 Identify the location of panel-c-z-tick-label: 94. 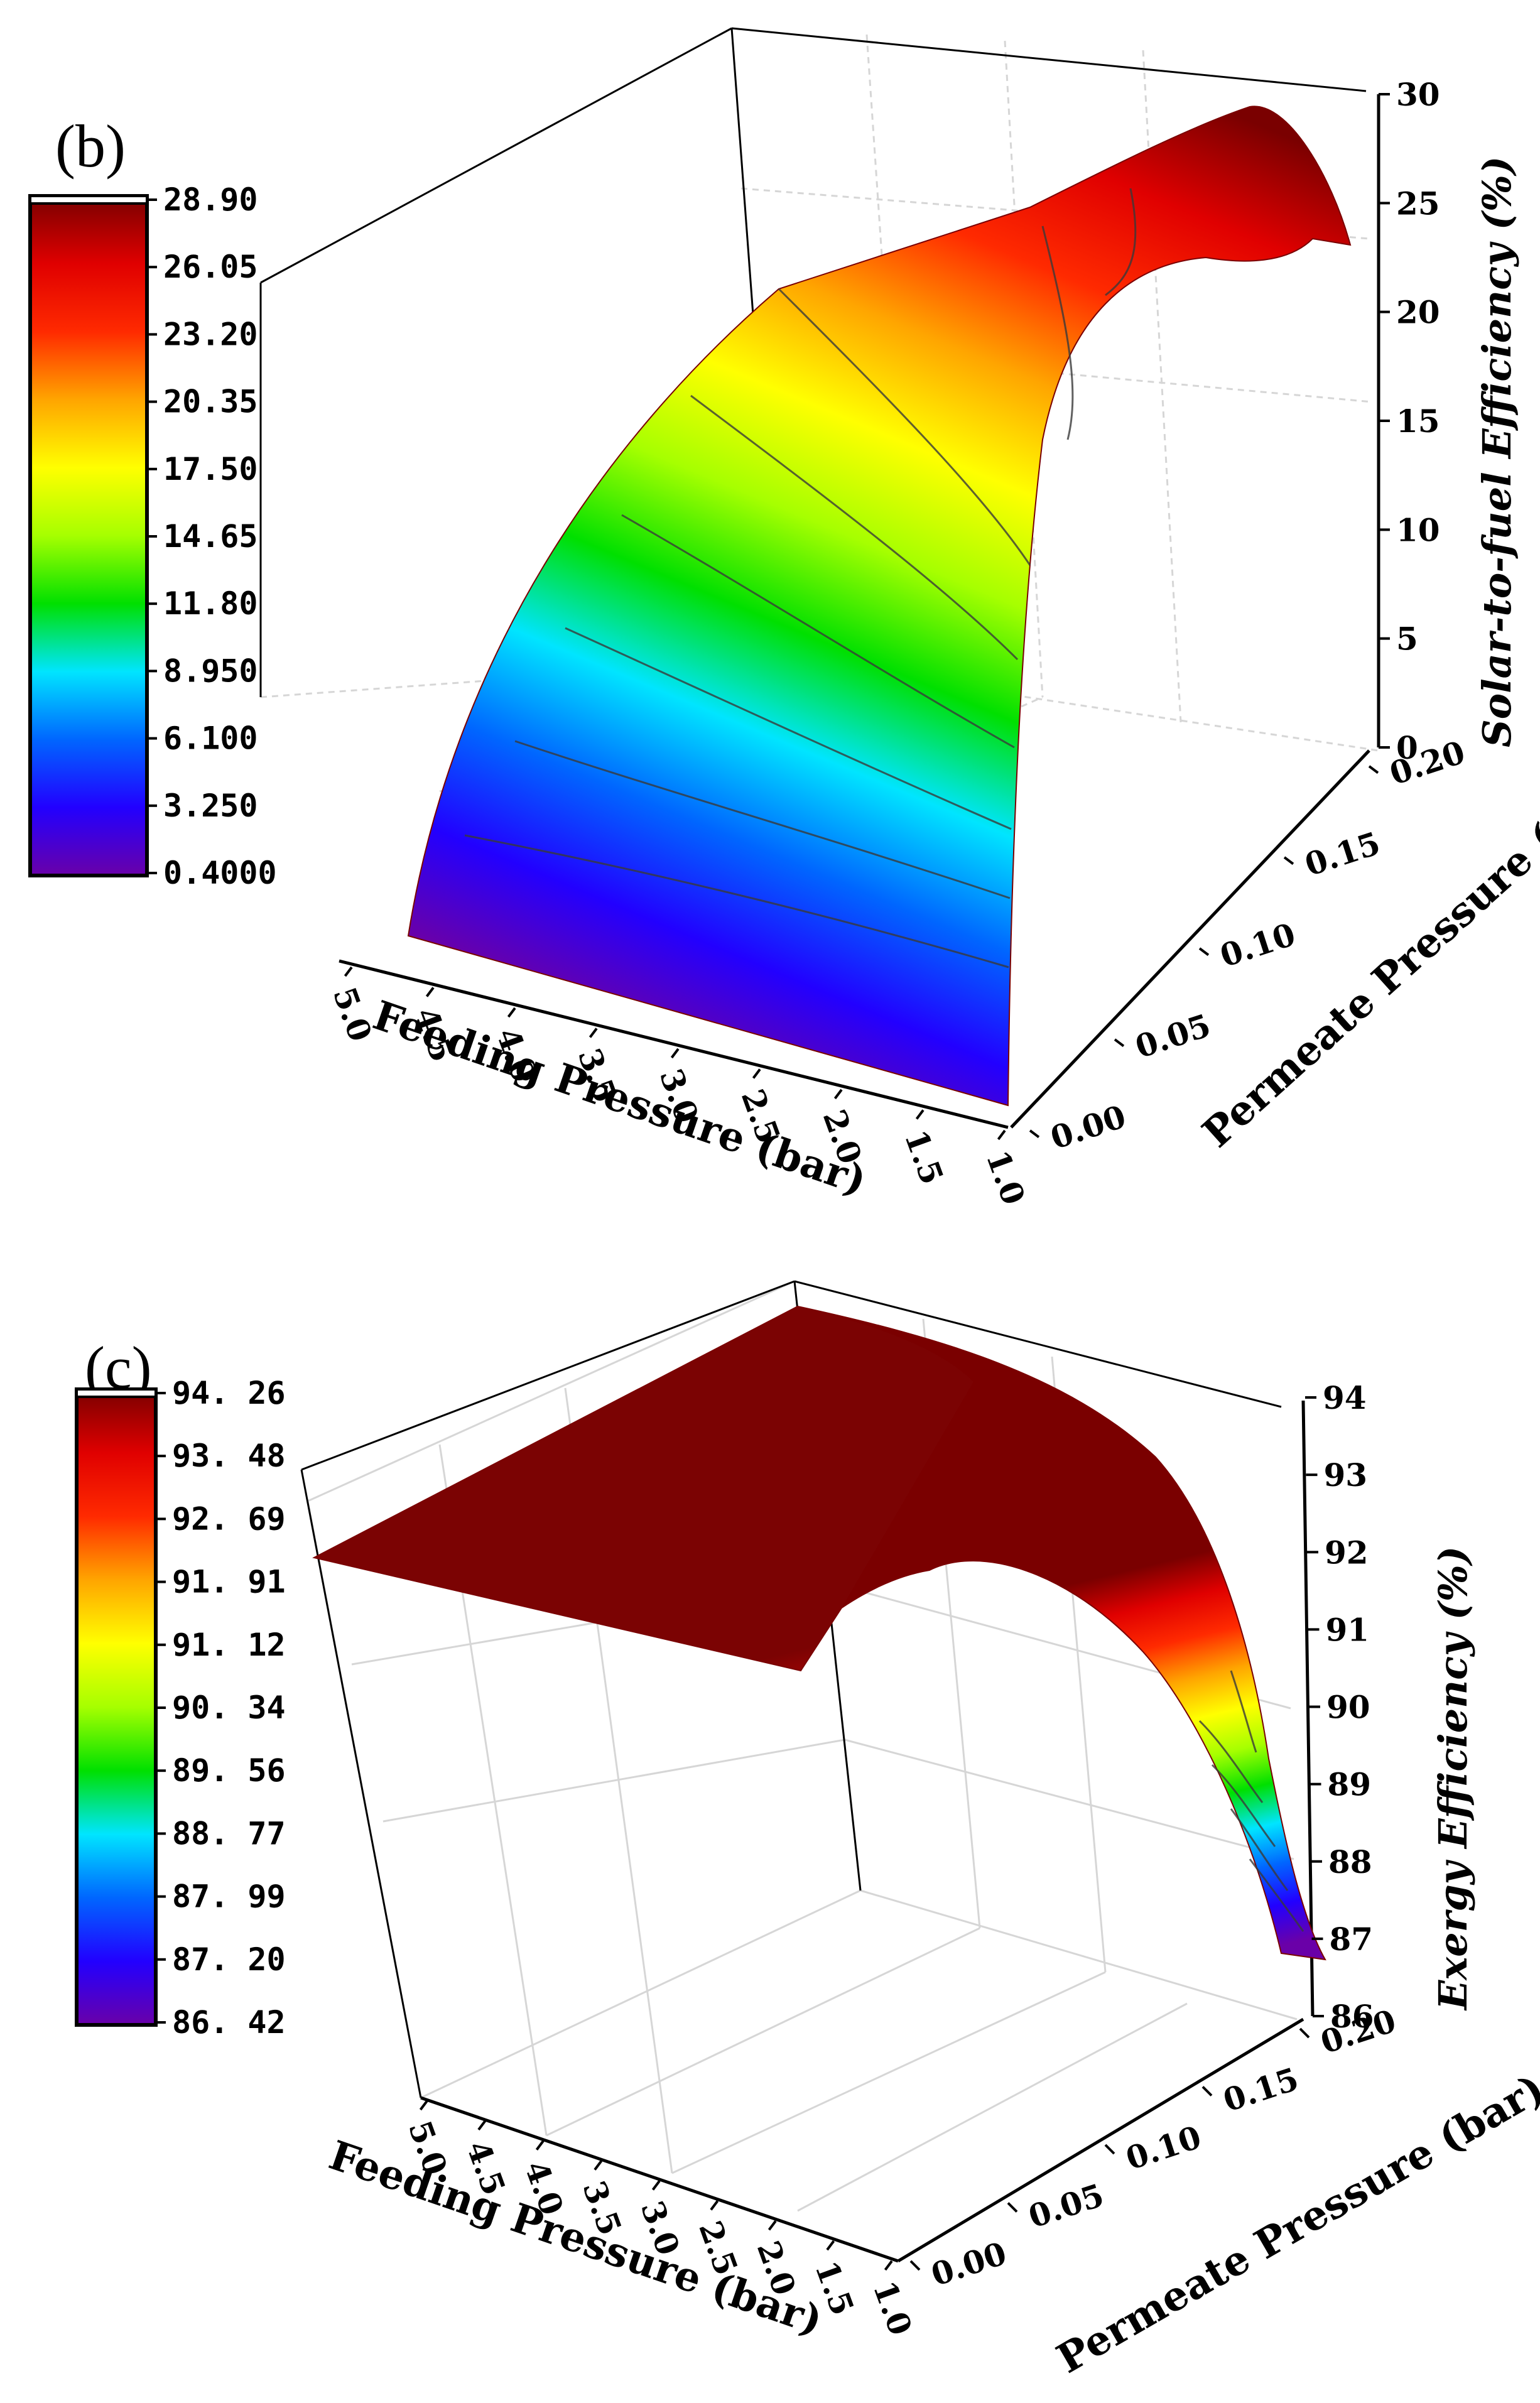
(1345, 1397).